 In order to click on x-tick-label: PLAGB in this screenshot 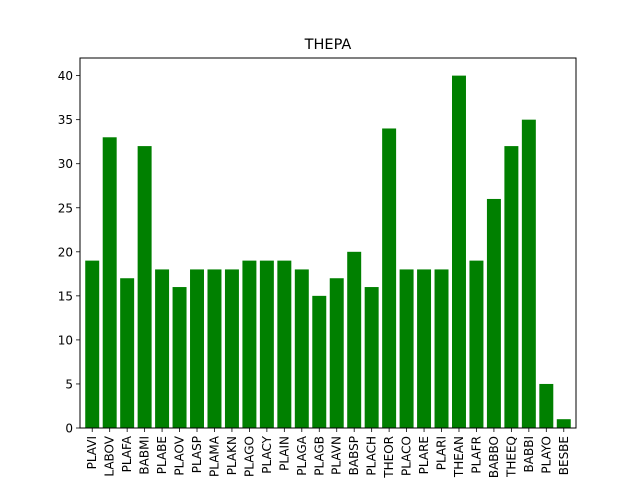, I will do `click(319, 456)`.